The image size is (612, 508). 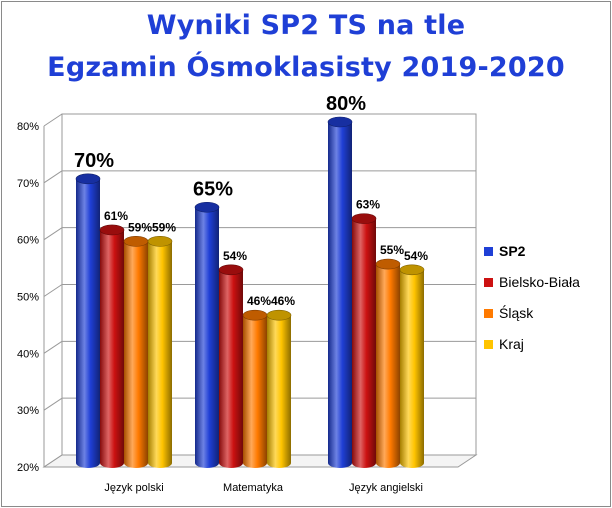 What do you see at coordinates (392, 250) in the screenshot?
I see `bar-data-label: 55%` at bounding box center [392, 250].